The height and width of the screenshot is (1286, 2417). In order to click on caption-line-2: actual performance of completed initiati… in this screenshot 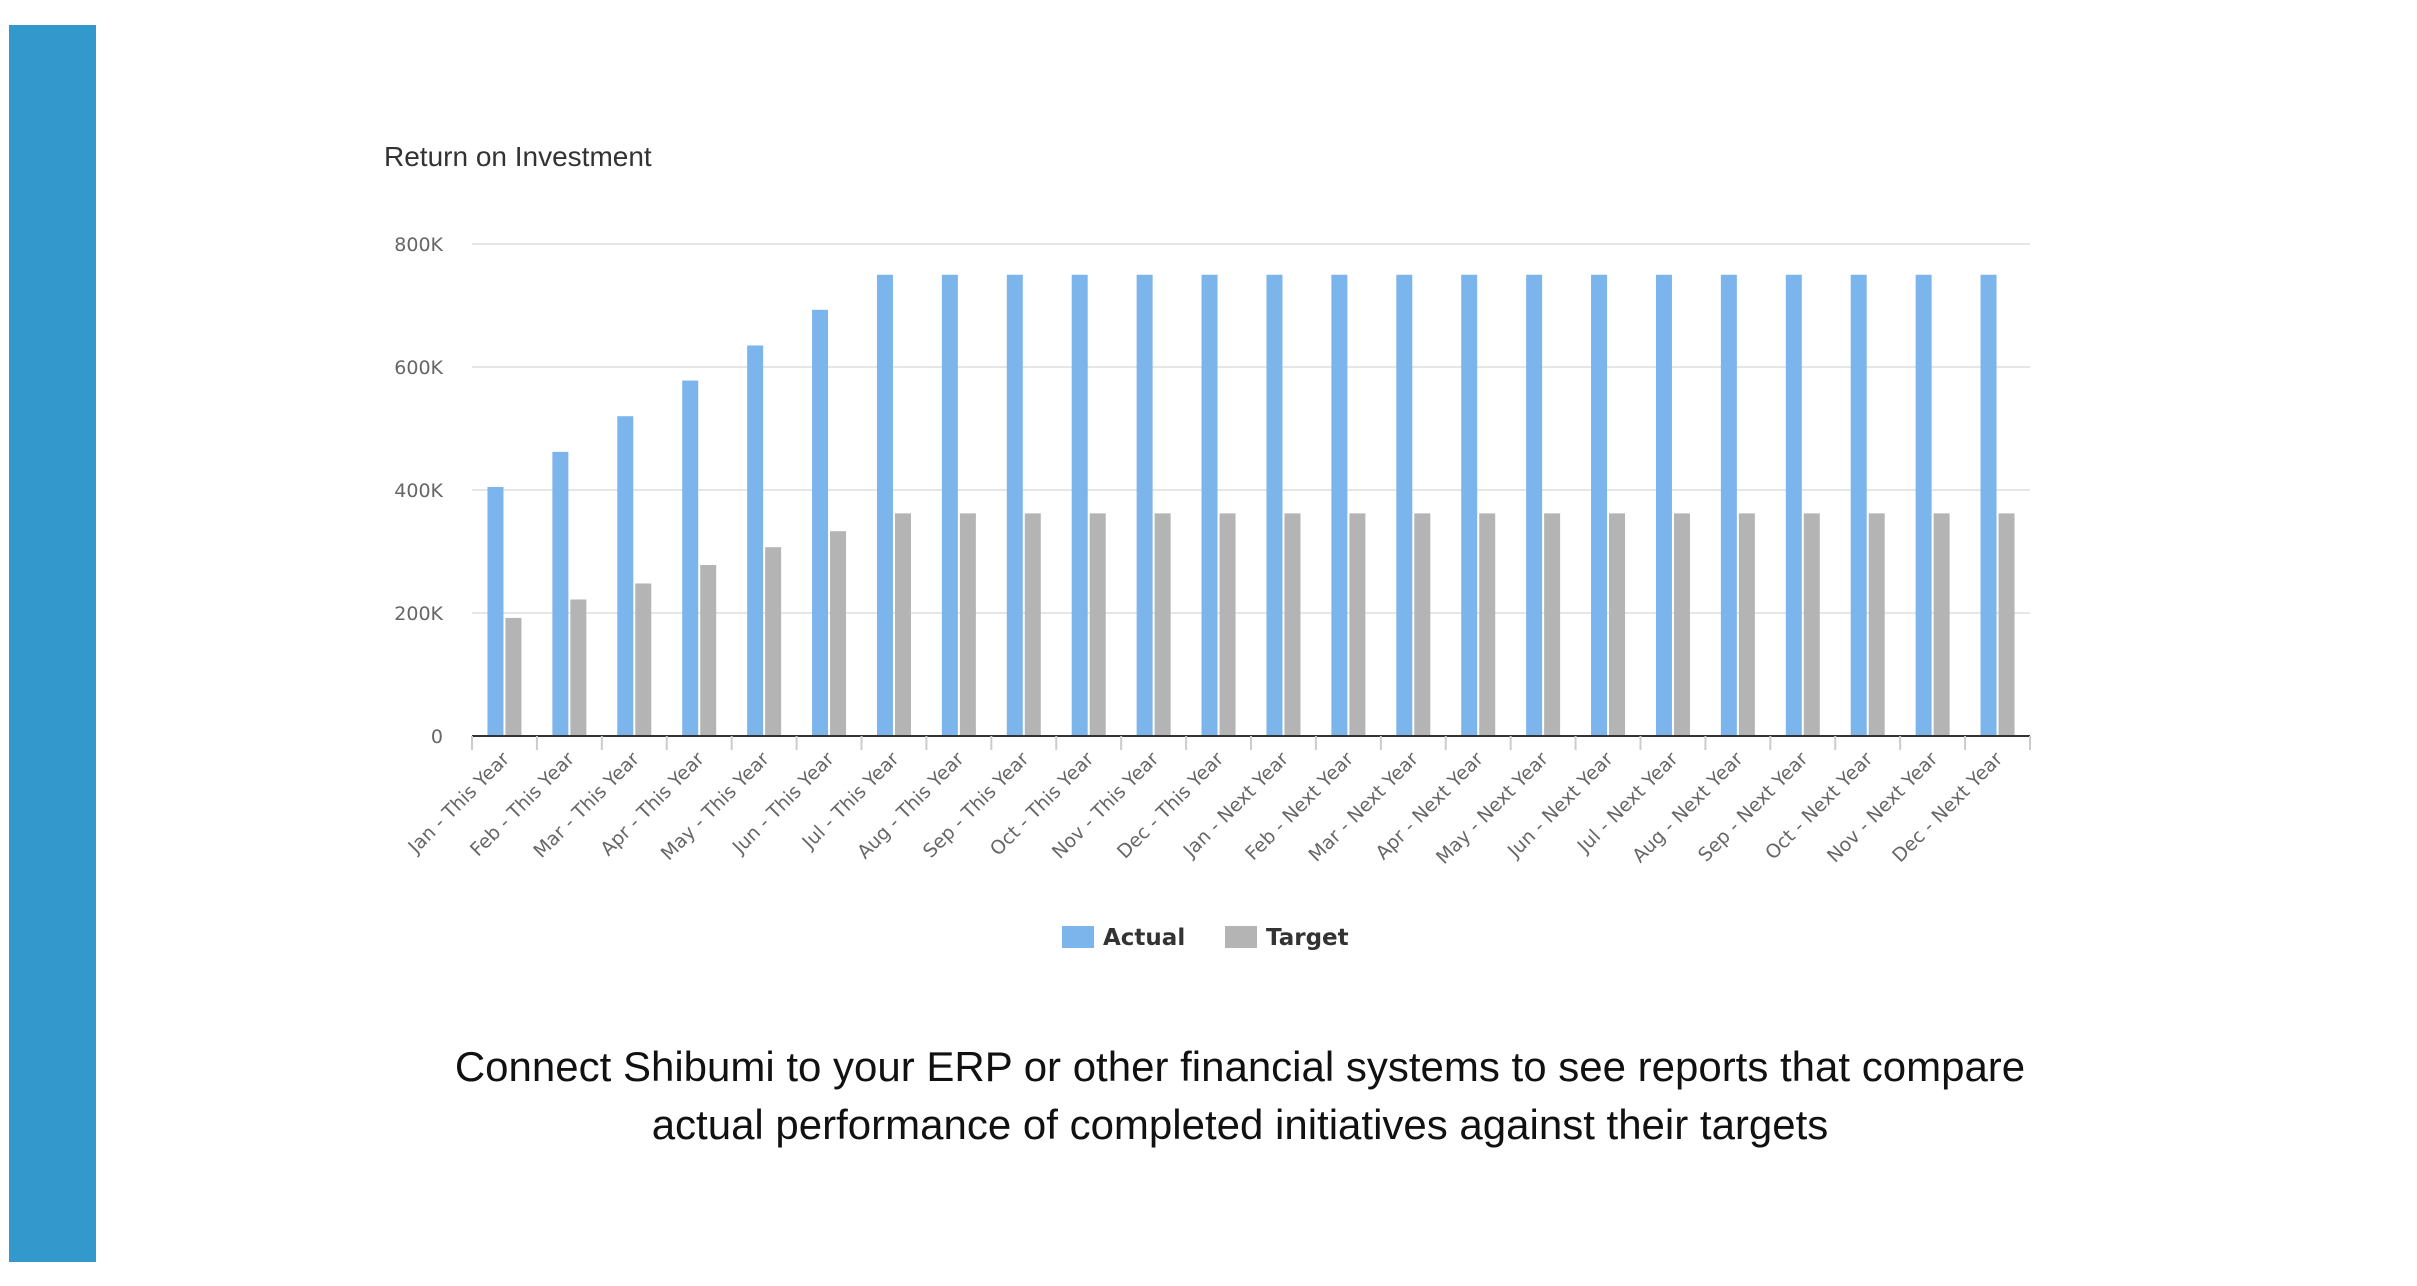, I will do `click(1240, 1124)`.